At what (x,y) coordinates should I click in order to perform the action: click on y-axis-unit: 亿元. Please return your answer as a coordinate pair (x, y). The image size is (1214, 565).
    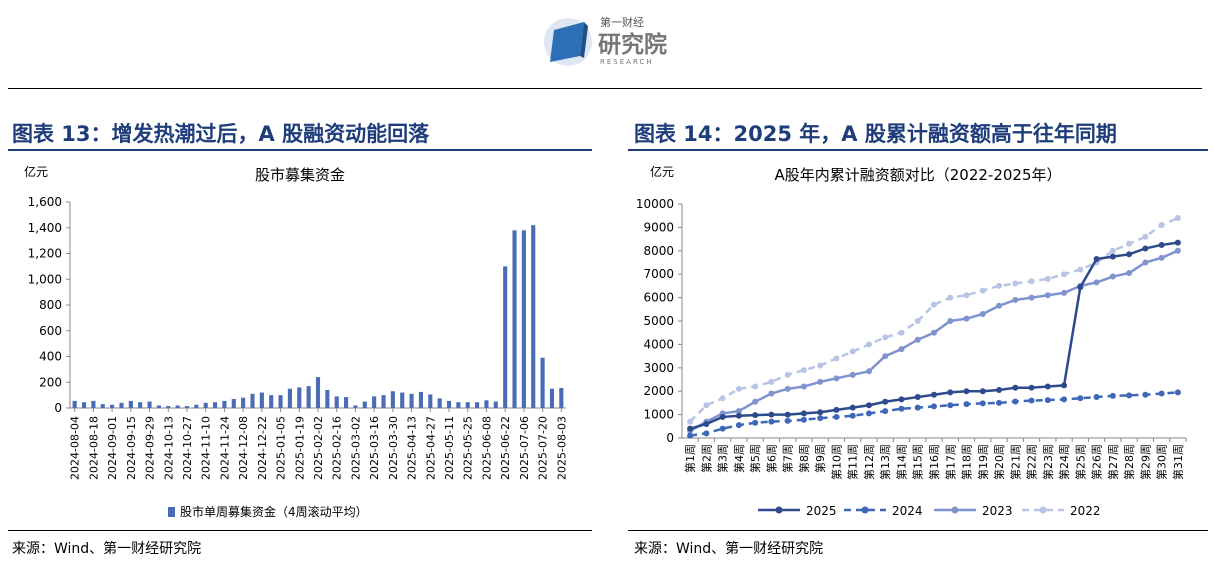
    Looking at the image, I should click on (662, 171).